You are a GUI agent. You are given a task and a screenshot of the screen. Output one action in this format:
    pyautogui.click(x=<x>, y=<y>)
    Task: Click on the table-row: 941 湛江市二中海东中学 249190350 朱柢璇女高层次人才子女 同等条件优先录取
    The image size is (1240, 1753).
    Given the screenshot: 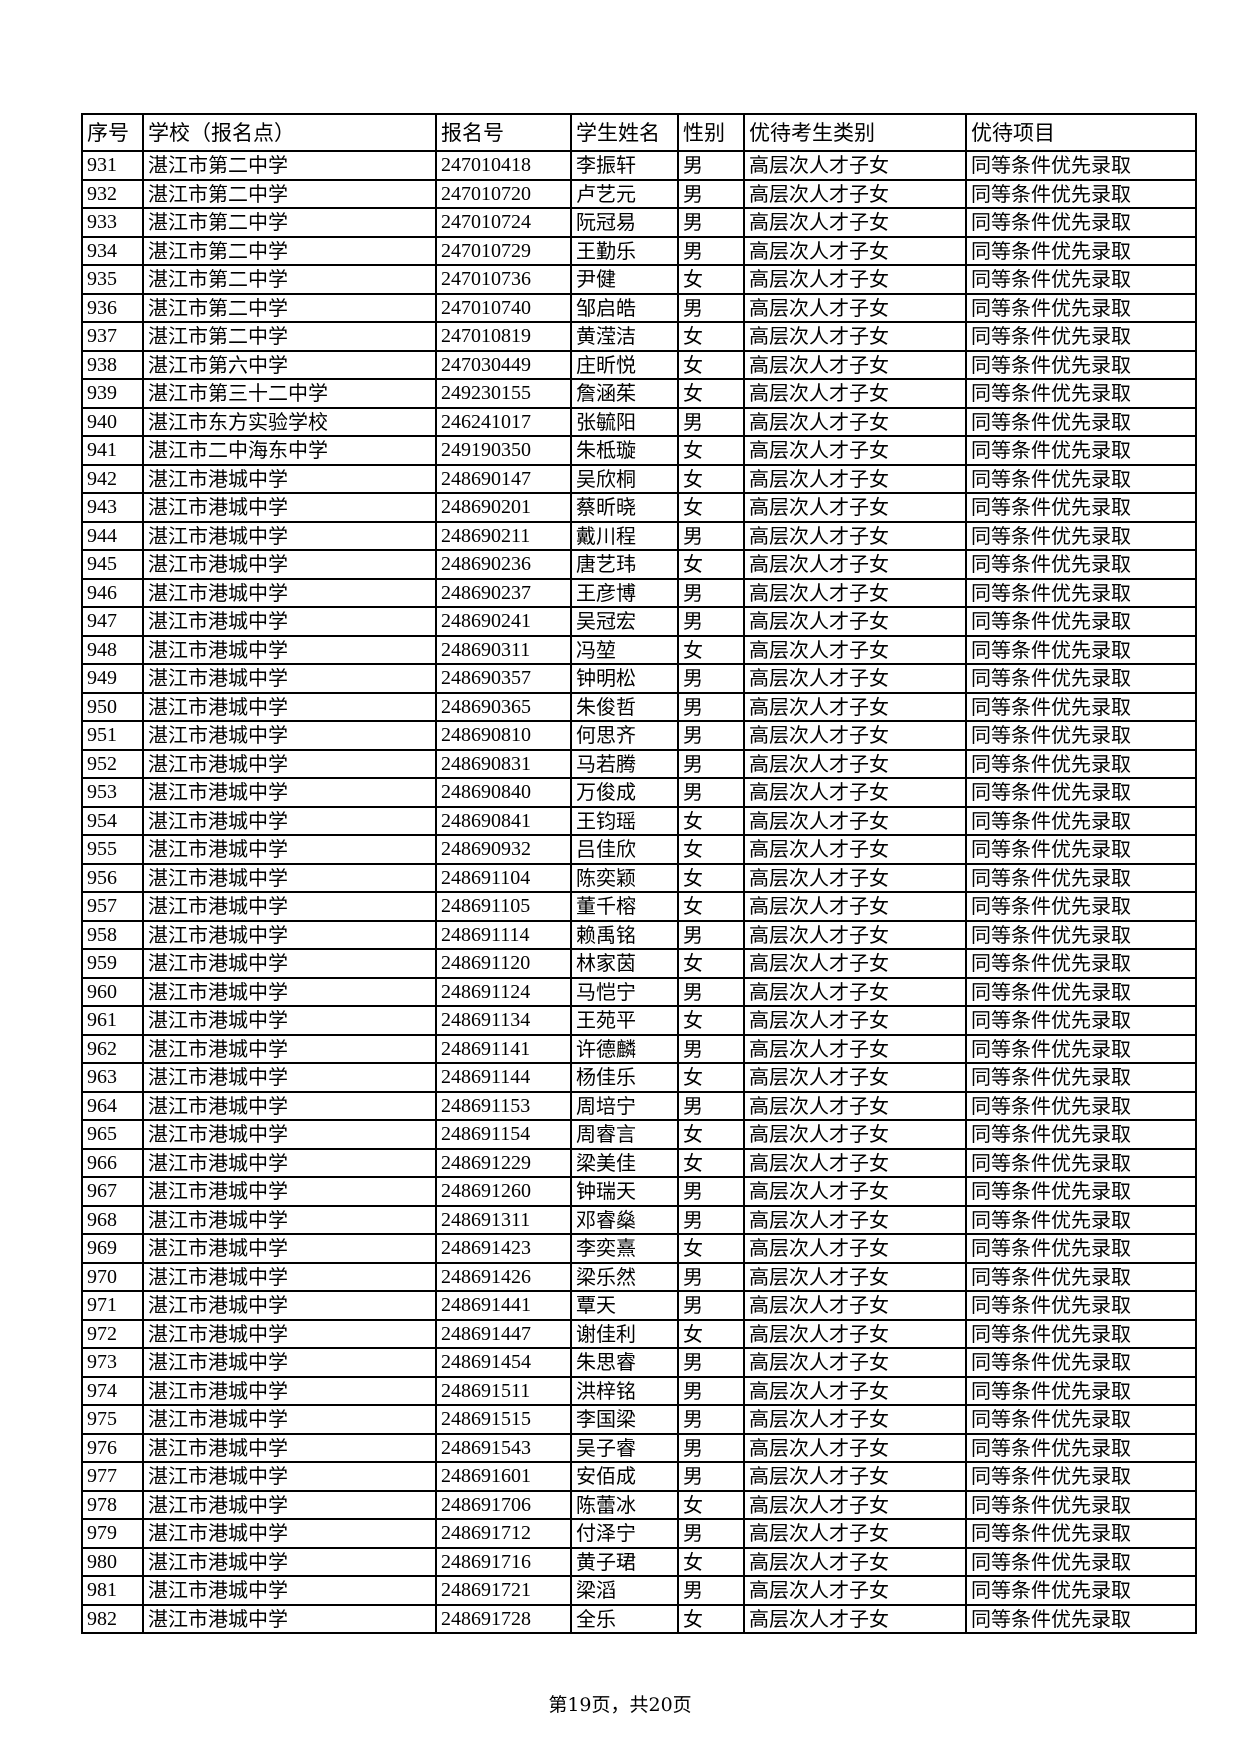 What is the action you would take?
    pyautogui.click(x=639, y=450)
    